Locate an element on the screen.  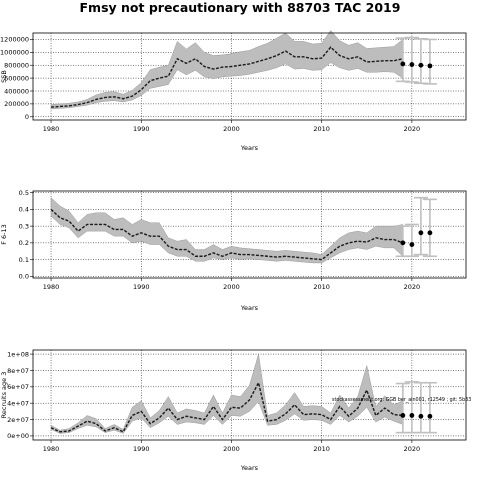
y-tick-label: 800000 is located at coordinates (16, 66).